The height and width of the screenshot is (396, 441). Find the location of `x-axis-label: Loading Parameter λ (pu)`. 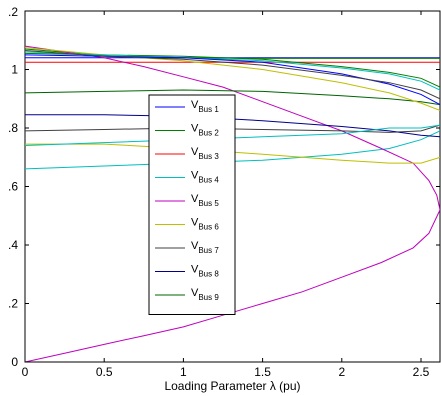

x-axis-label: Loading Parameter λ (pu) is located at coordinates (232, 386).